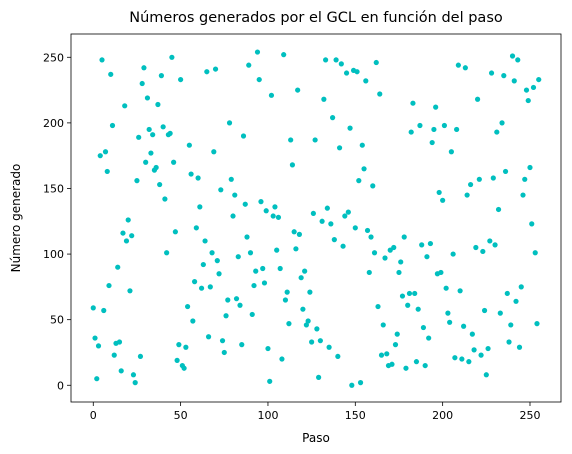  I want to click on x-tick-label: 0, so click(93, 415).